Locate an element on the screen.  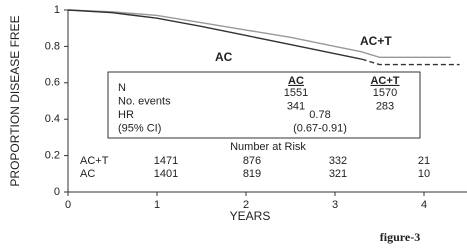
at-risk-value: 1471 is located at coordinates (166, 161).